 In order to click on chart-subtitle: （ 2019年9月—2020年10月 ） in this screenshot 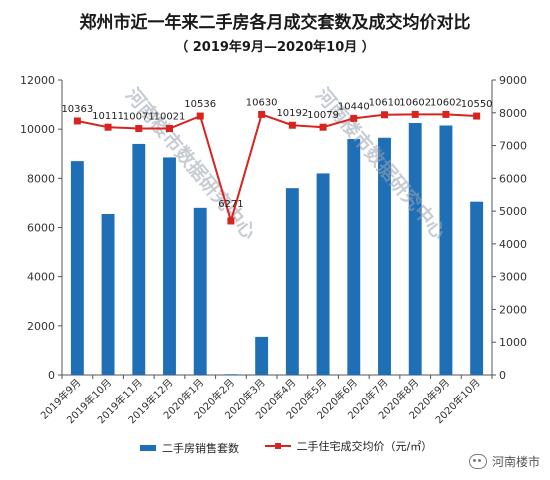, I will do `click(275, 47)`.